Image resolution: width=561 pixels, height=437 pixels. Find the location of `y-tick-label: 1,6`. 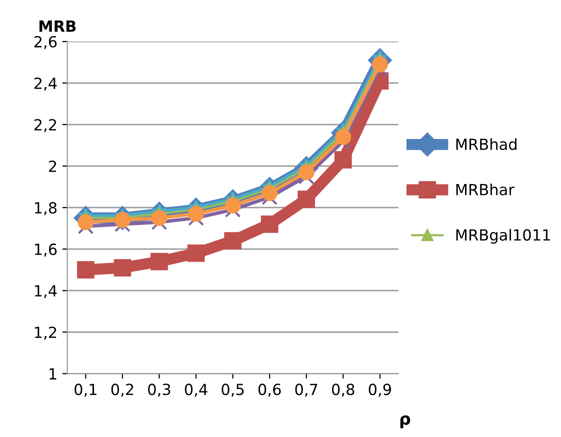

y-tick-label: 1,6 is located at coordinates (45, 250).